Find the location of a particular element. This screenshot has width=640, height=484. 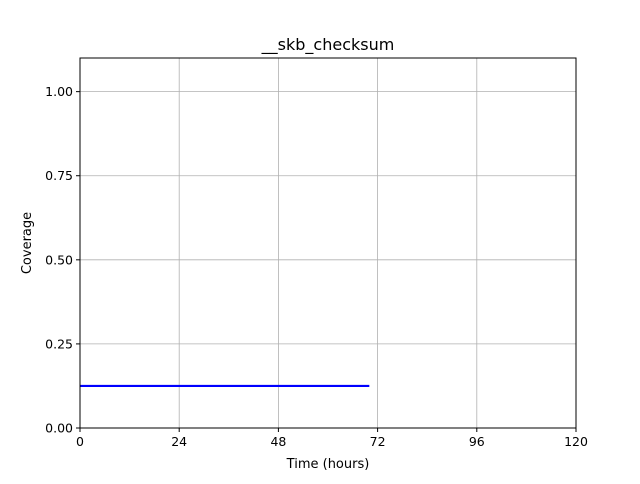

x-tick-label: 48 is located at coordinates (278, 441).